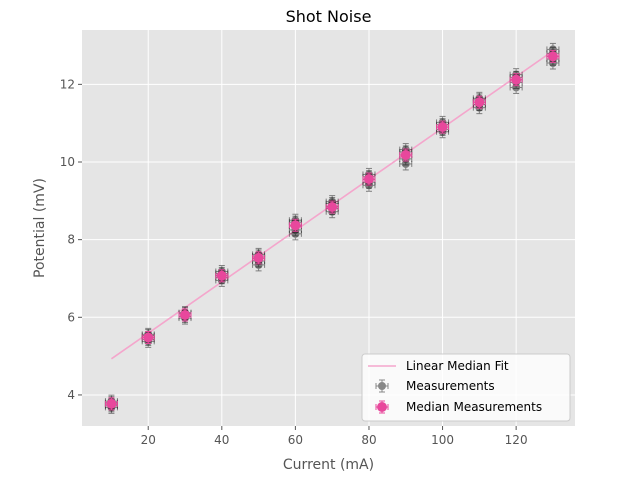  I want to click on legend-label: Median Measurements, so click(474, 407).